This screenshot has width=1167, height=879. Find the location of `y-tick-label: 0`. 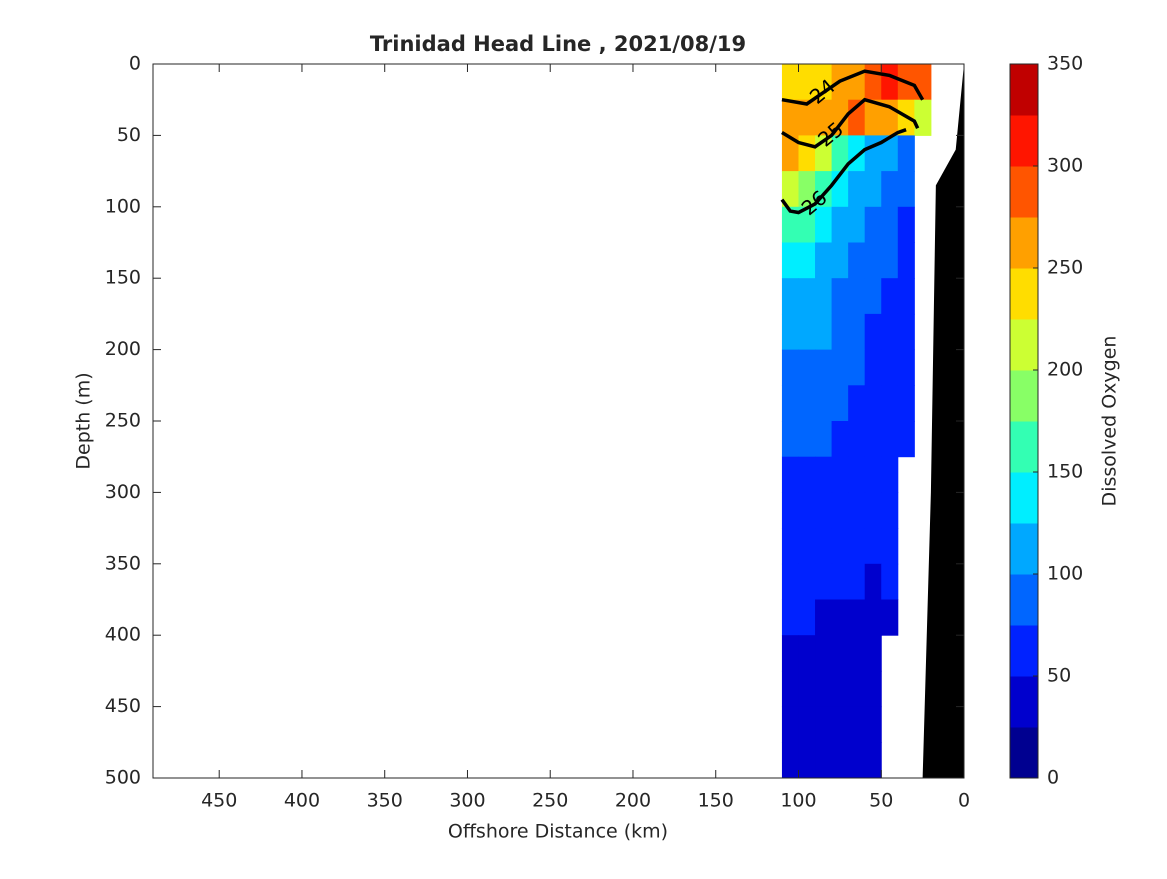

y-tick-label: 0 is located at coordinates (135, 64).